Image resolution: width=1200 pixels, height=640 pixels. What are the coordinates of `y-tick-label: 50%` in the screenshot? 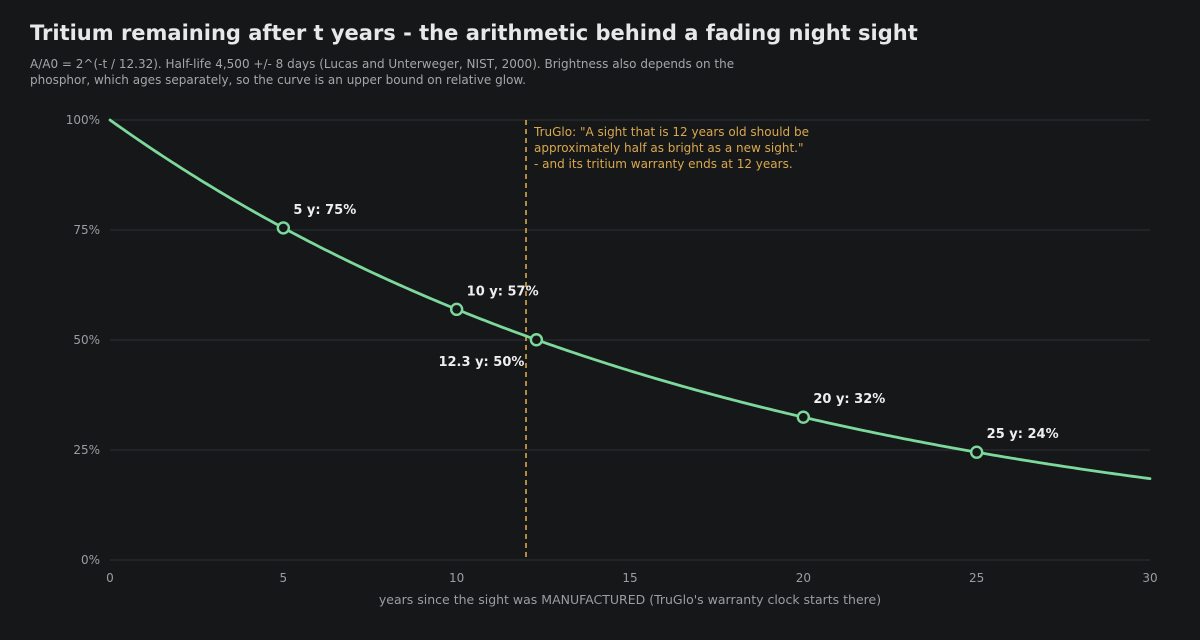 It's located at (86, 340).